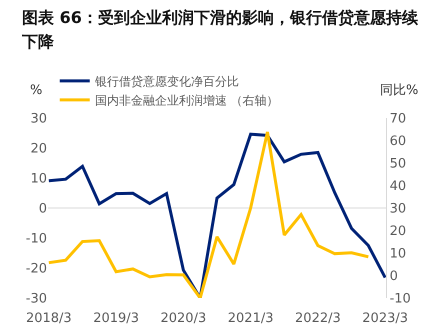 The image size is (432, 332). Describe the element at coordinates (398, 119) in the screenshot. I see `y2-tick-label: 70` at that location.